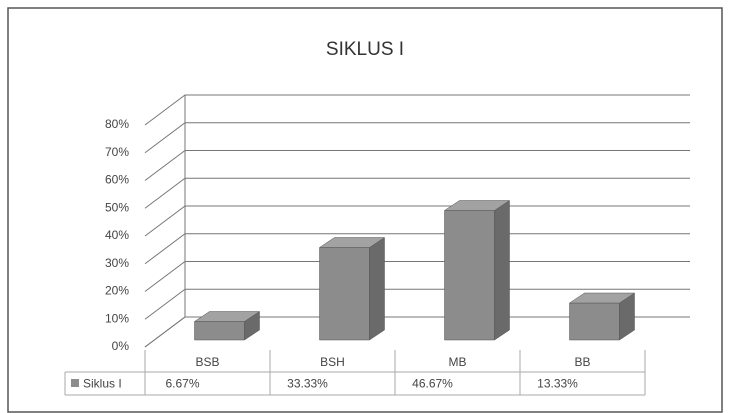  What do you see at coordinates (117, 124) in the screenshot?
I see `y-tick-label: 80%` at bounding box center [117, 124].